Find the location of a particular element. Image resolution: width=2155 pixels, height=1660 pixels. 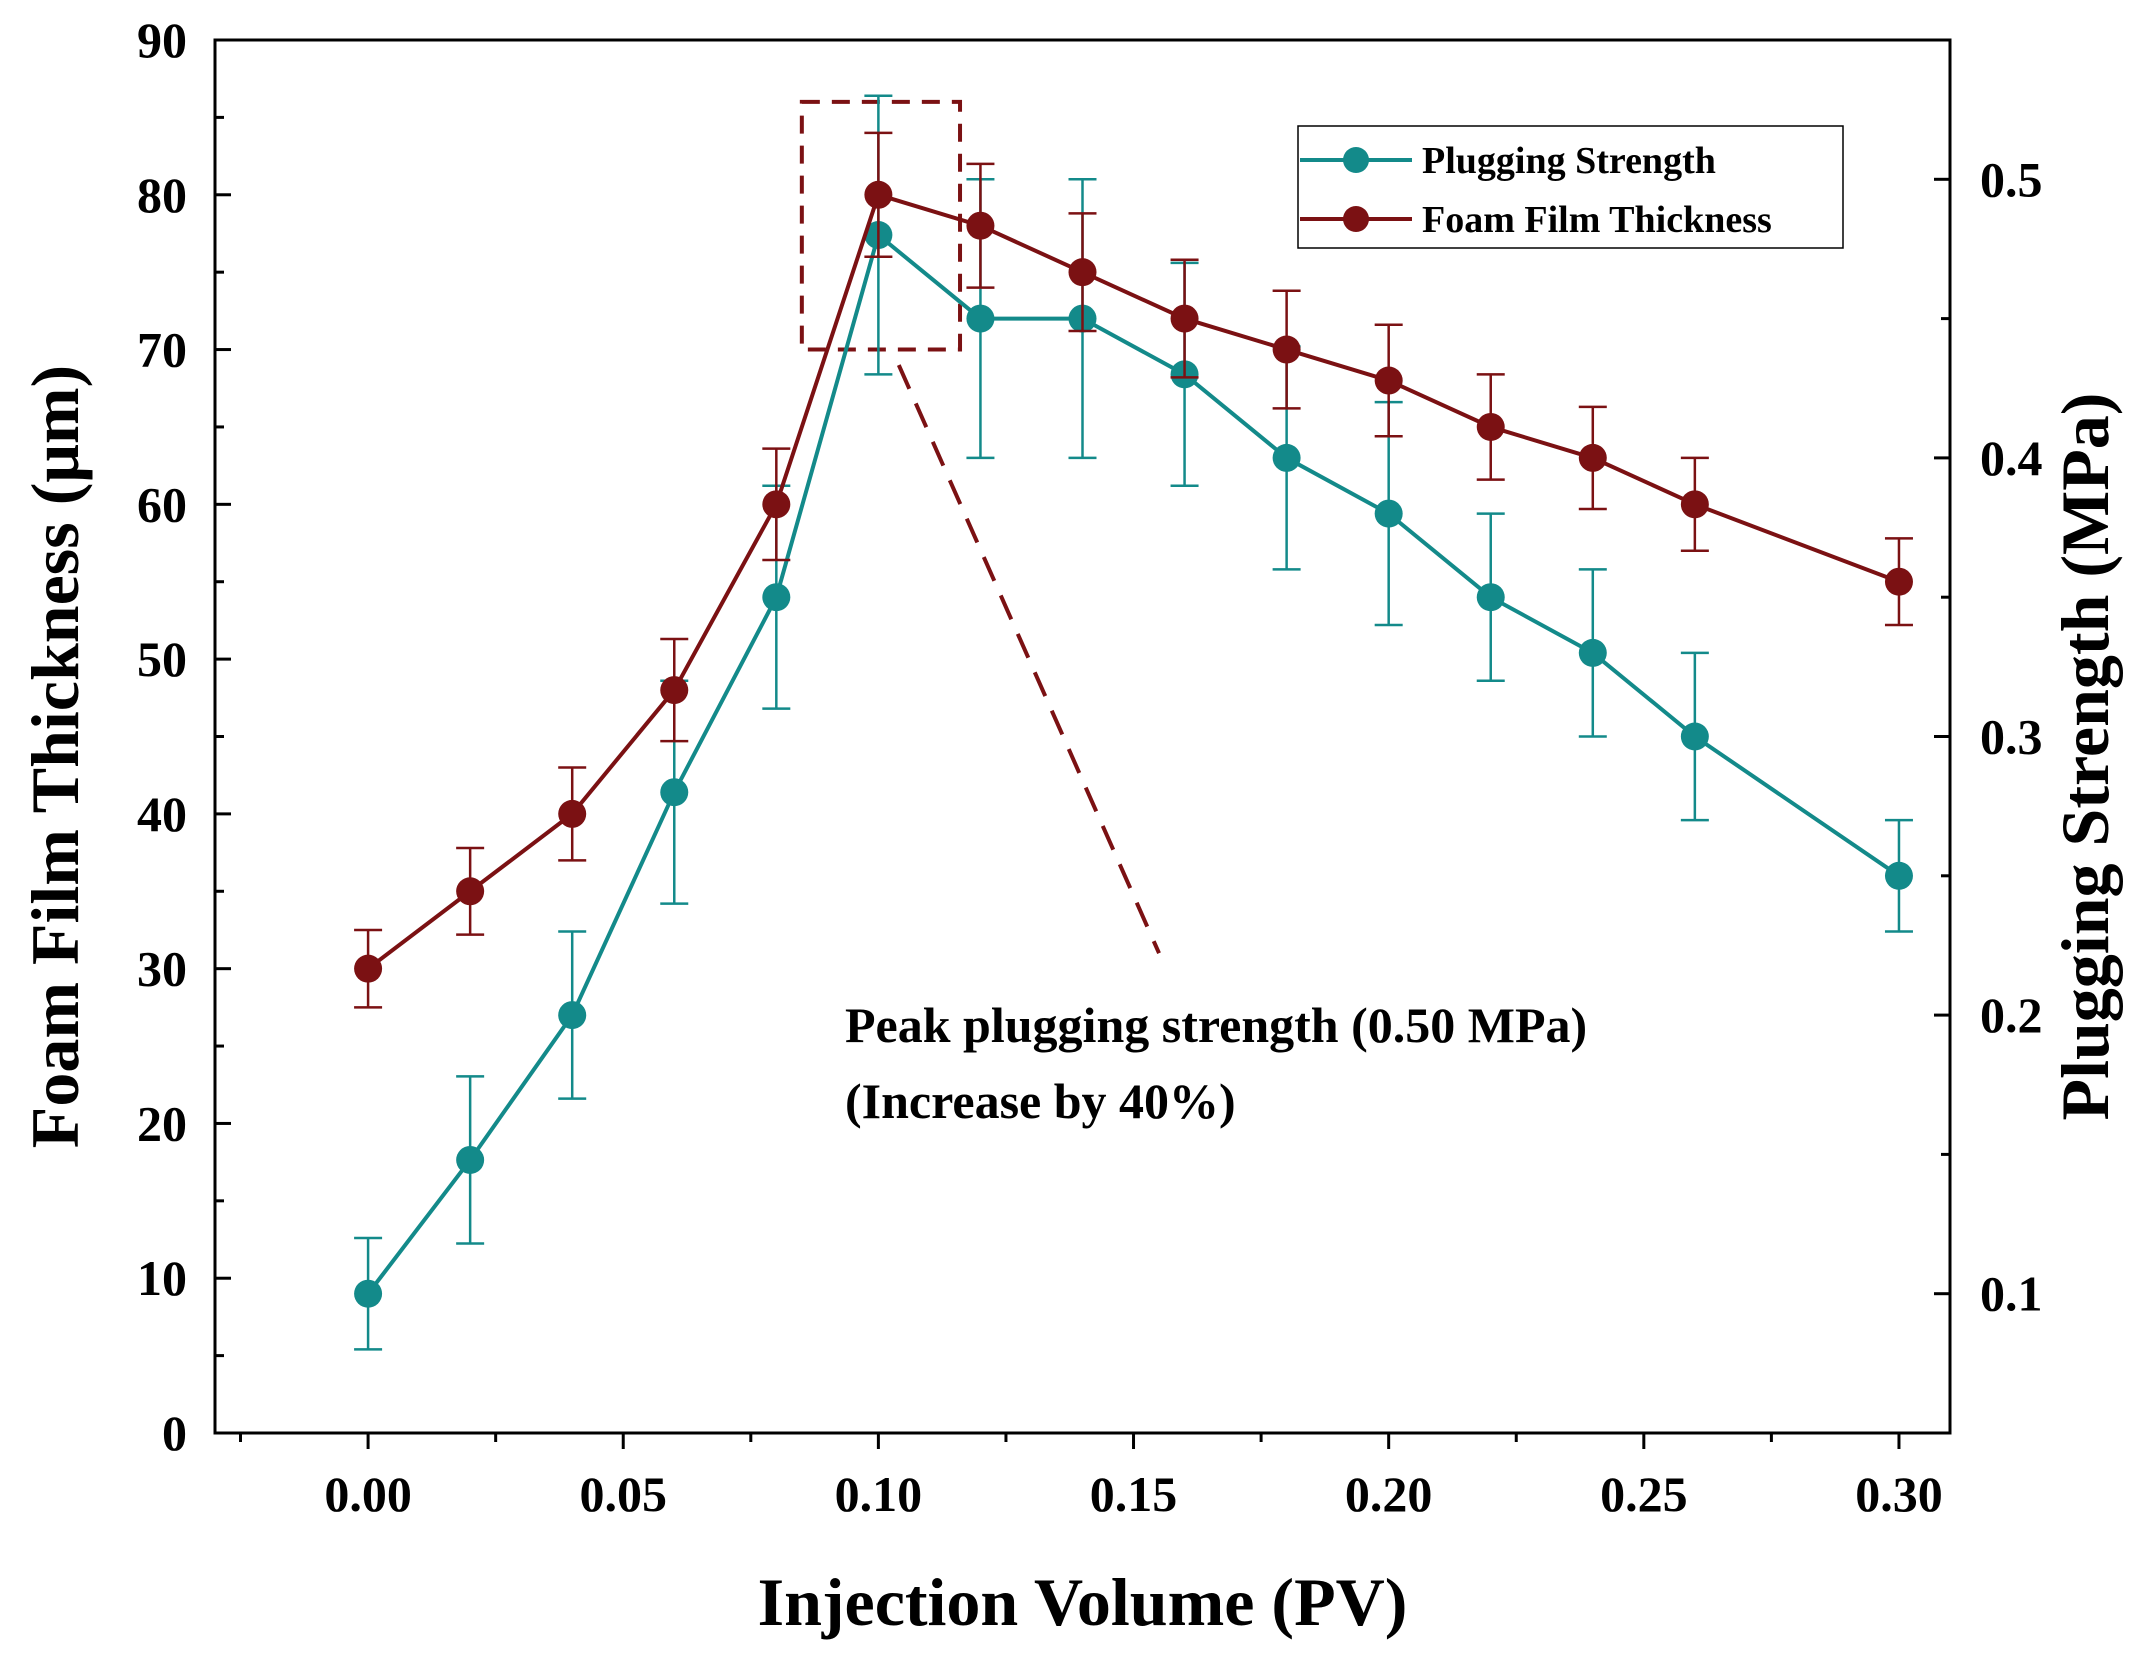

x-tick-label: 0.15 is located at coordinates (1134, 1494).